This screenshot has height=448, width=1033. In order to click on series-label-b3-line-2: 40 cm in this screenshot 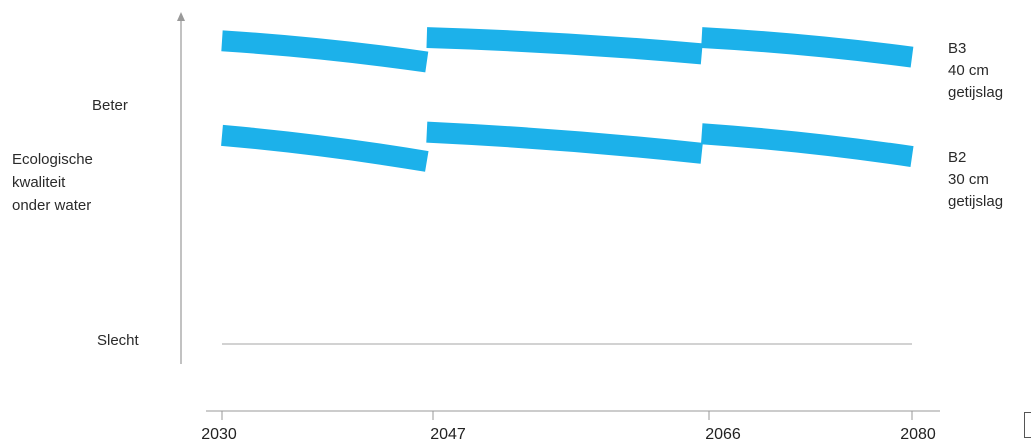, I will do `click(968, 70)`.